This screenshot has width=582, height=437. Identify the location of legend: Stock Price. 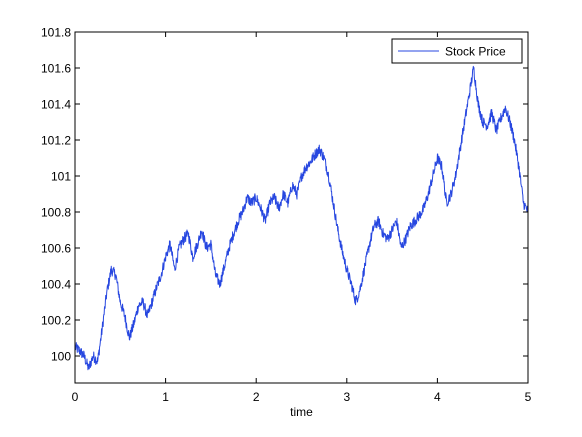
(457, 51).